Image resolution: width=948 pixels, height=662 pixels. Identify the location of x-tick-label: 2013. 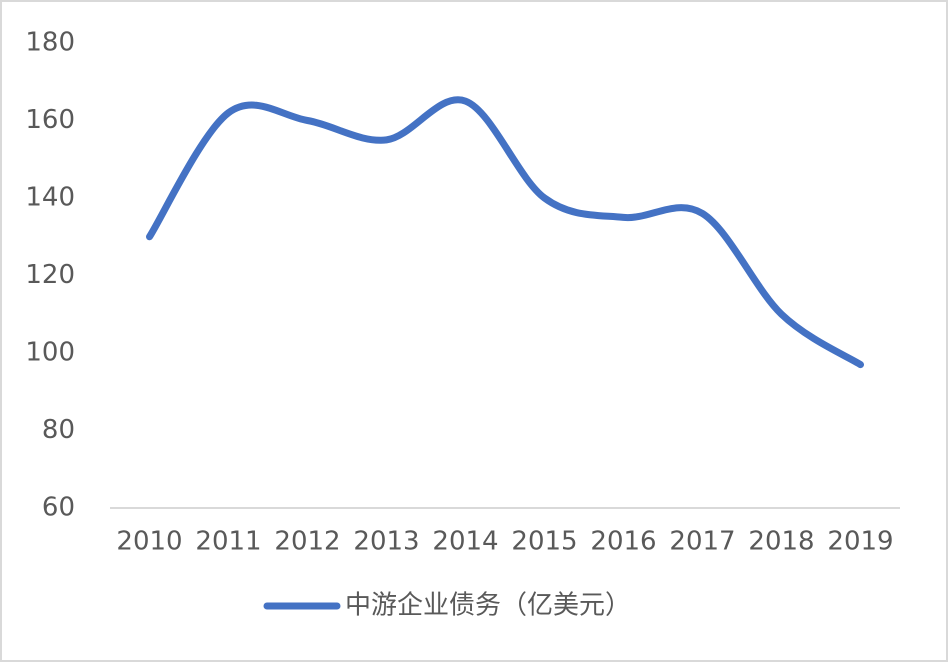
(386, 542).